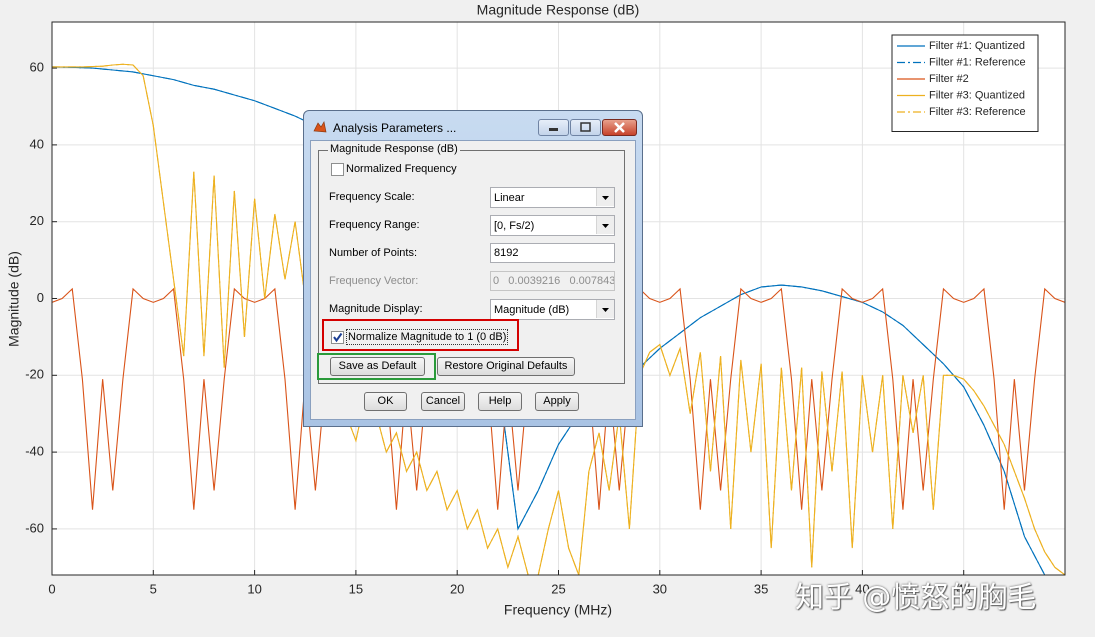 The height and width of the screenshot is (637, 1095). Describe the element at coordinates (619, 127) in the screenshot. I see `close-button` at that location.